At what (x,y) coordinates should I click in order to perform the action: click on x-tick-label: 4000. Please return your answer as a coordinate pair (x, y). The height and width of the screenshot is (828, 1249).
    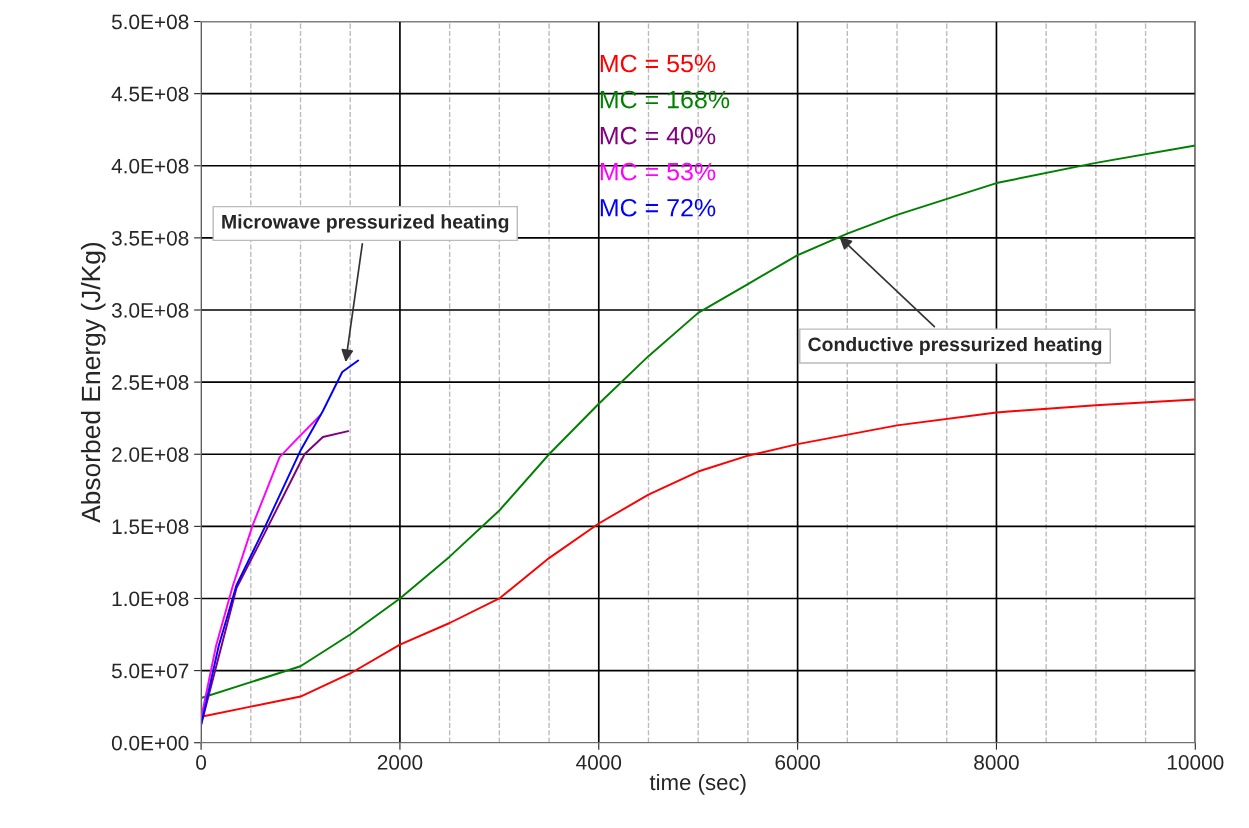
    Looking at the image, I should click on (599, 762).